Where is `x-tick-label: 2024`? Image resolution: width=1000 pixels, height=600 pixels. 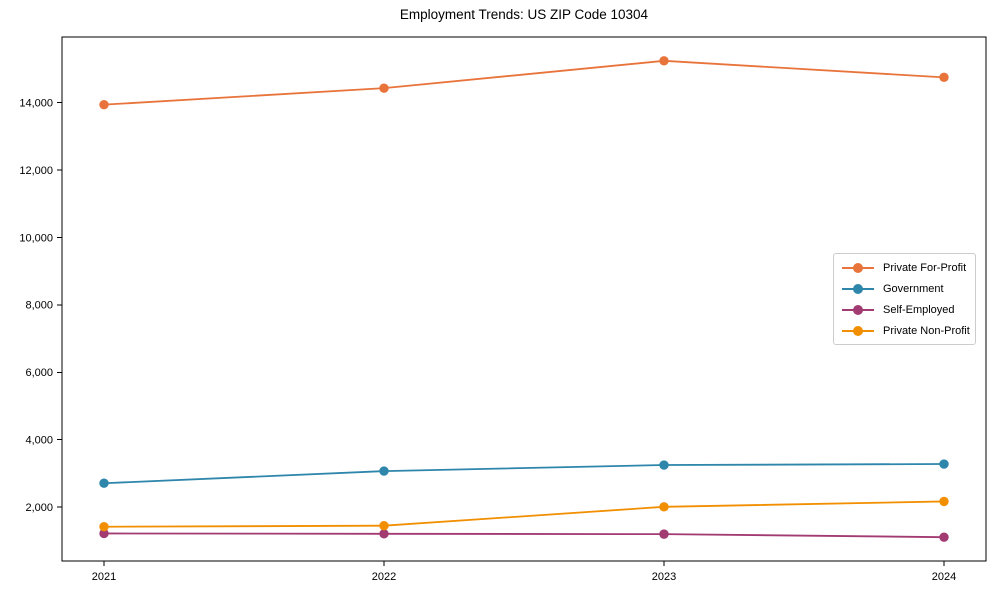
x-tick-label: 2024 is located at coordinates (944, 577).